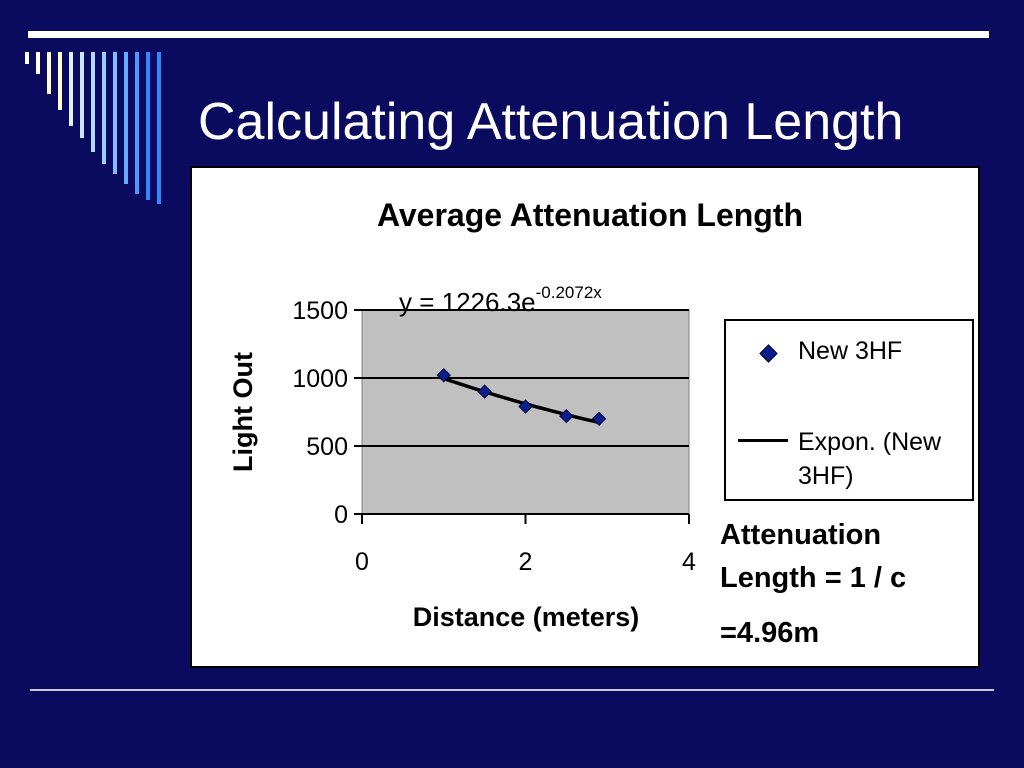  Describe the element at coordinates (93, 128) in the screenshot. I see `decorative-bars` at that location.